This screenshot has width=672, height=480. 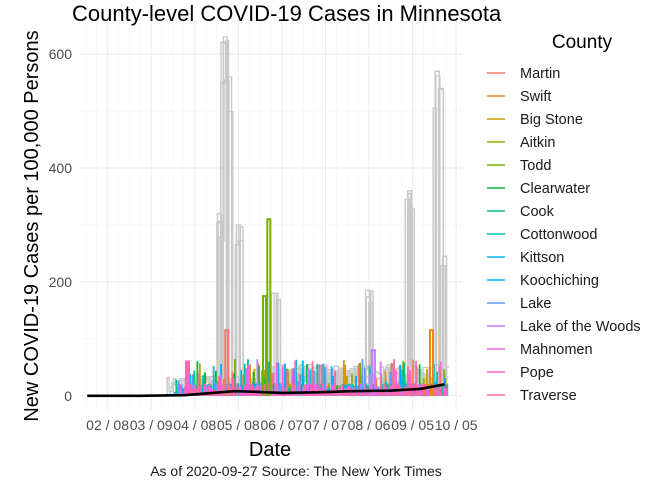 I want to click on legend-item-label: Cottonwood, so click(x=558, y=235).